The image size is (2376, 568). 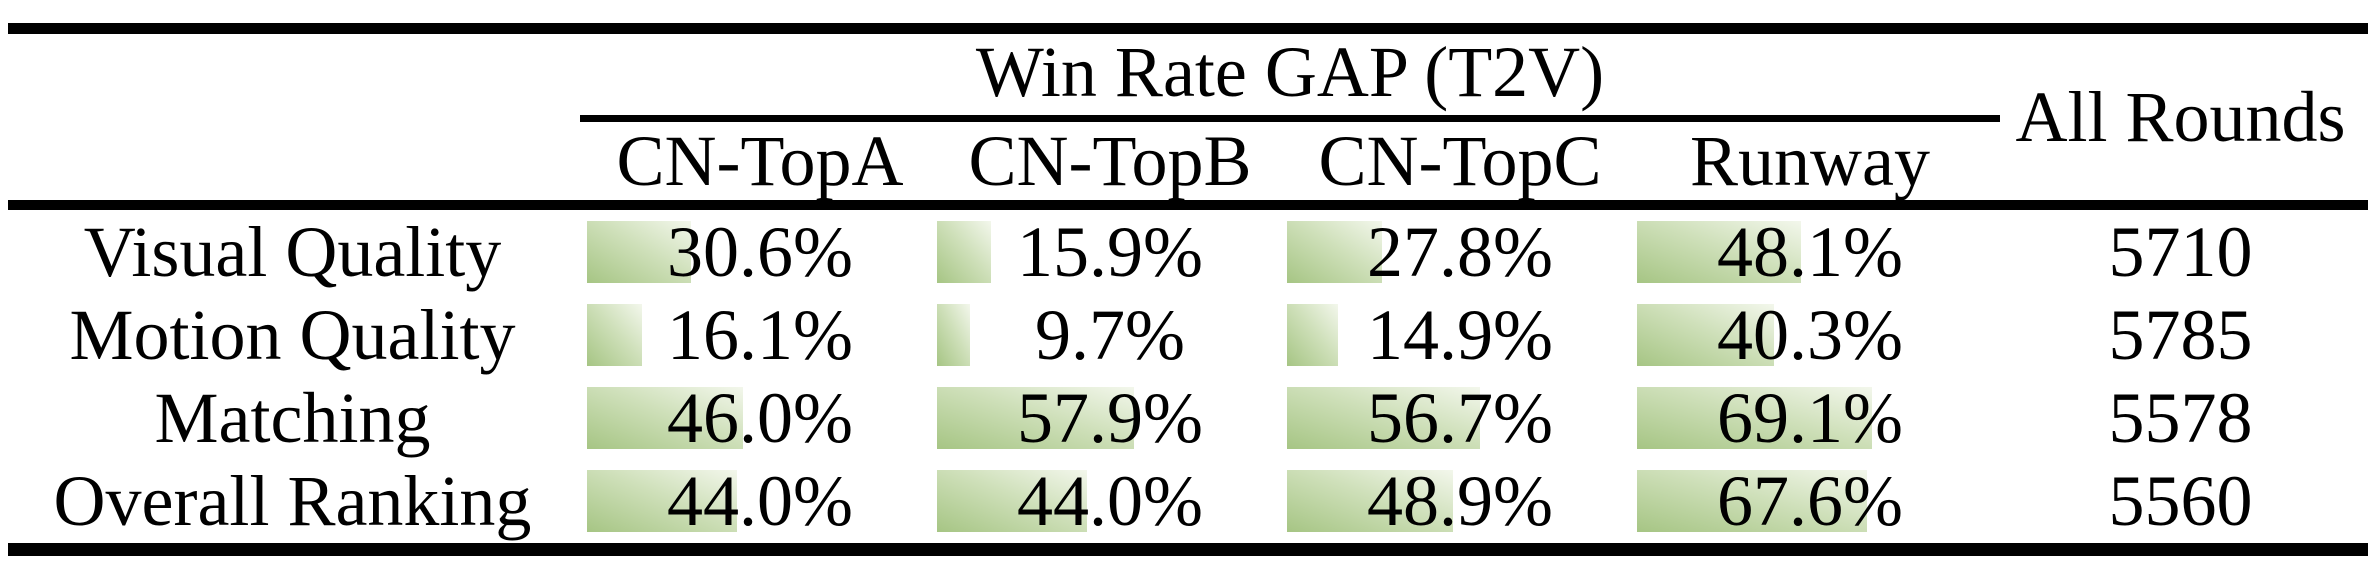 I want to click on row-label: Matching, so click(x=292, y=418).